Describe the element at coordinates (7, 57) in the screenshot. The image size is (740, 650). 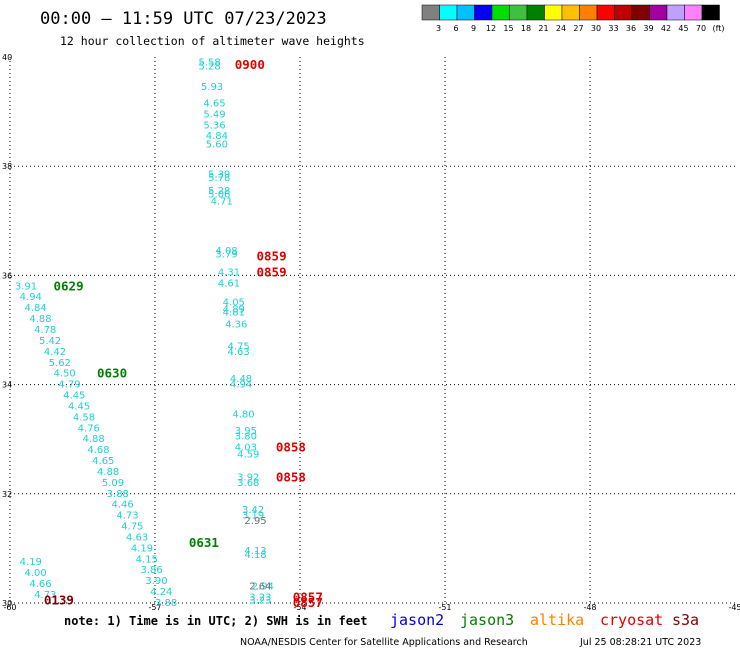
I see `y-tick-label: 40` at that location.